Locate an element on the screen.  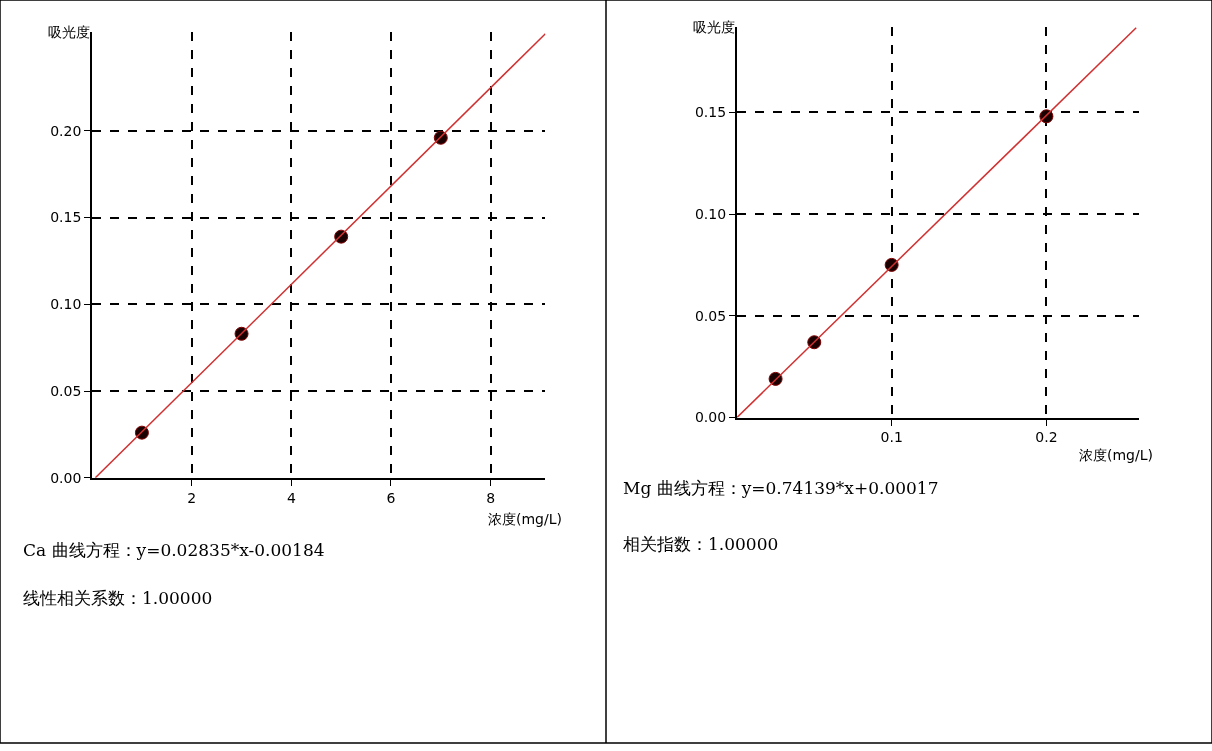
y-tick-label: 0.20 is located at coordinates (66, 130).